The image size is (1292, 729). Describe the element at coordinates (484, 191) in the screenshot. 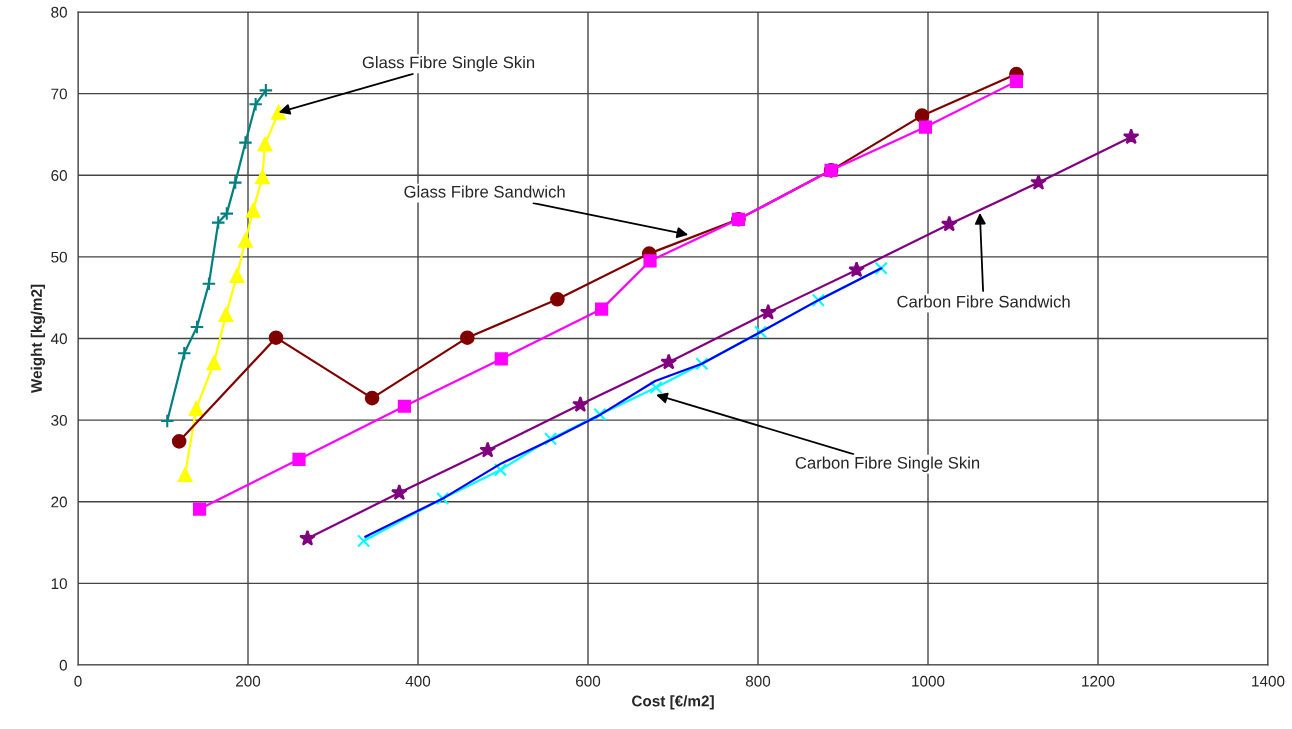

I see `annotation: Glass Fibre Sandwich` at that location.